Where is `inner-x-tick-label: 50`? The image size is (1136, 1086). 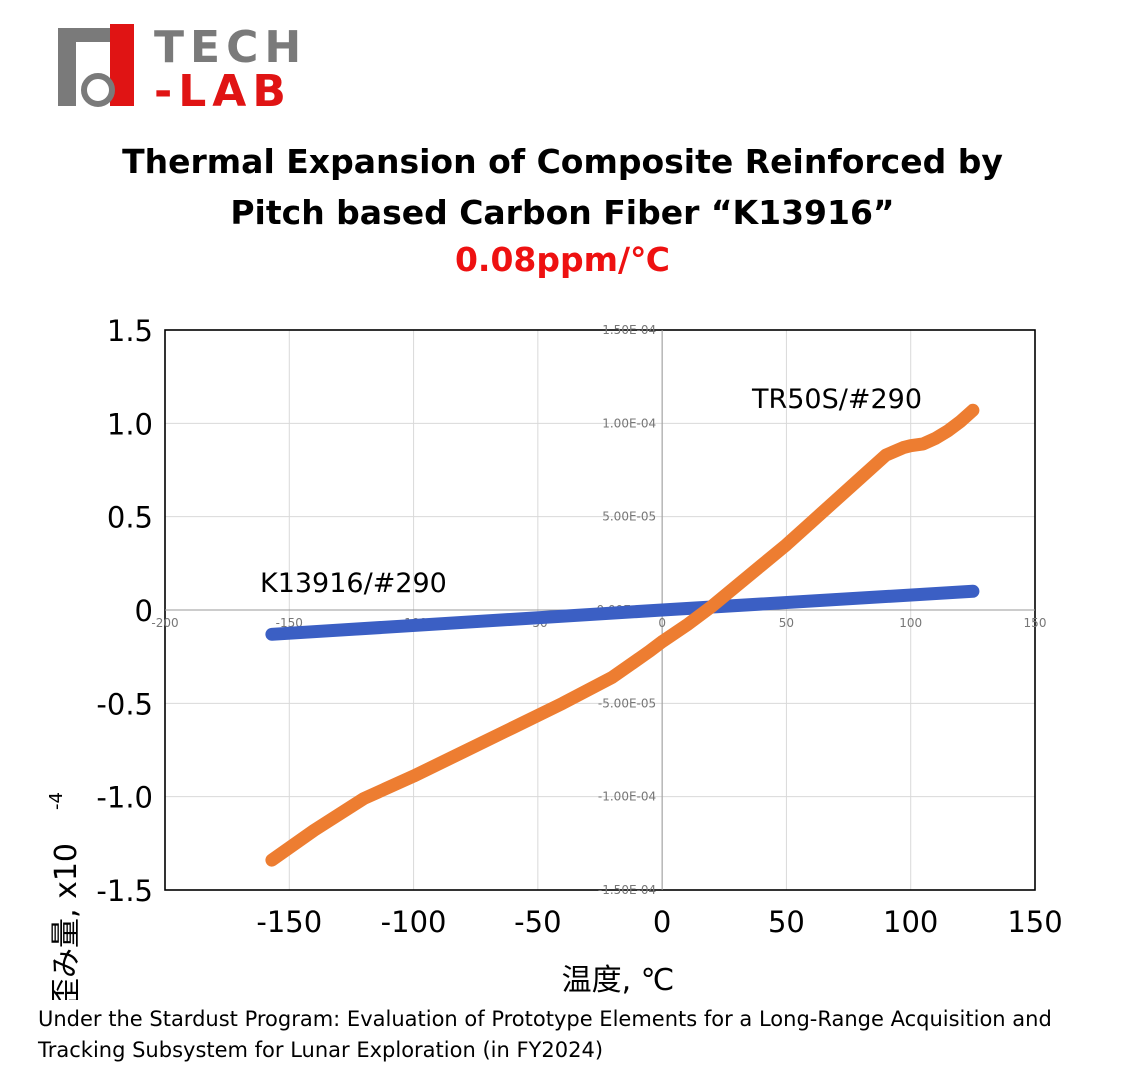 inner-x-tick-label: 50 is located at coordinates (786, 623).